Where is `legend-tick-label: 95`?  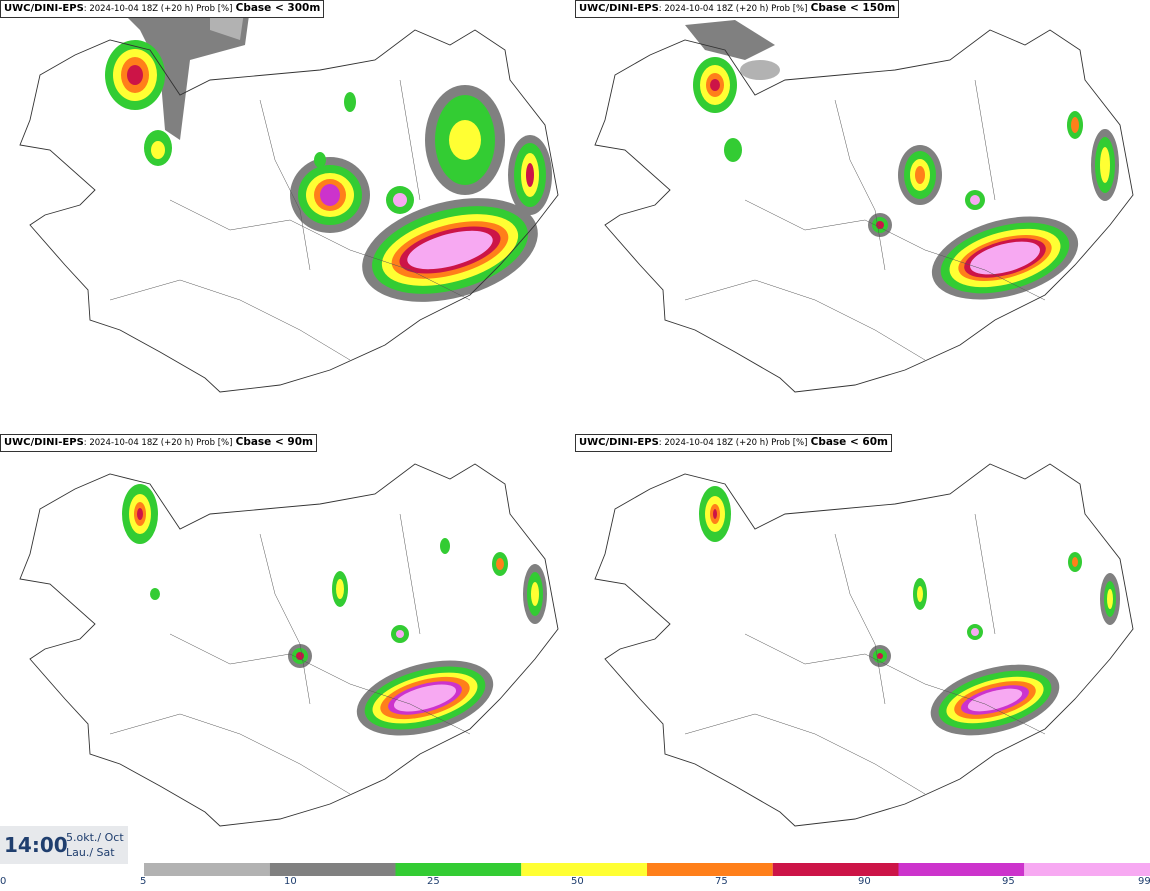
legend-tick-label: 95 is located at coordinates (1008, 881).